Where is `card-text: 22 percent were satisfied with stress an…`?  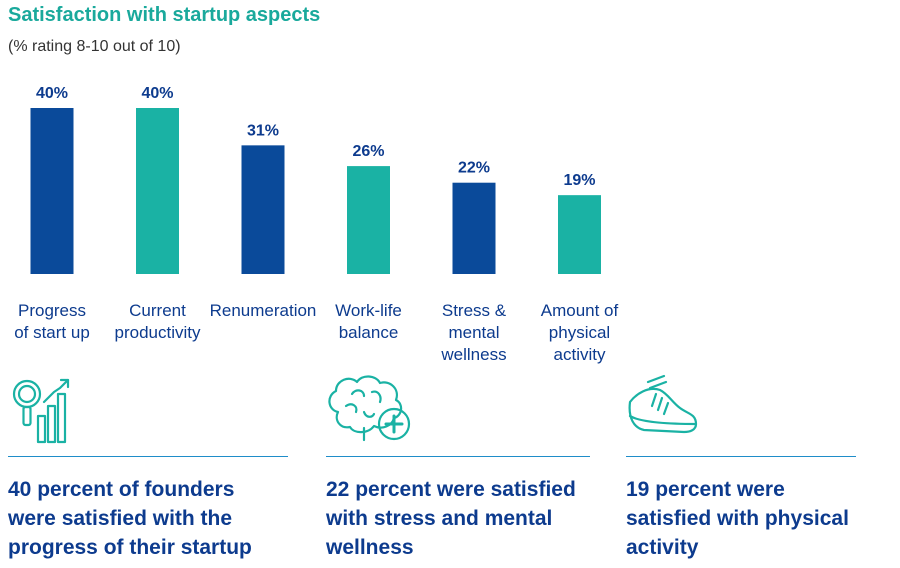
card-text: 22 percent were satisfied with stress an… is located at coordinates (451, 518).